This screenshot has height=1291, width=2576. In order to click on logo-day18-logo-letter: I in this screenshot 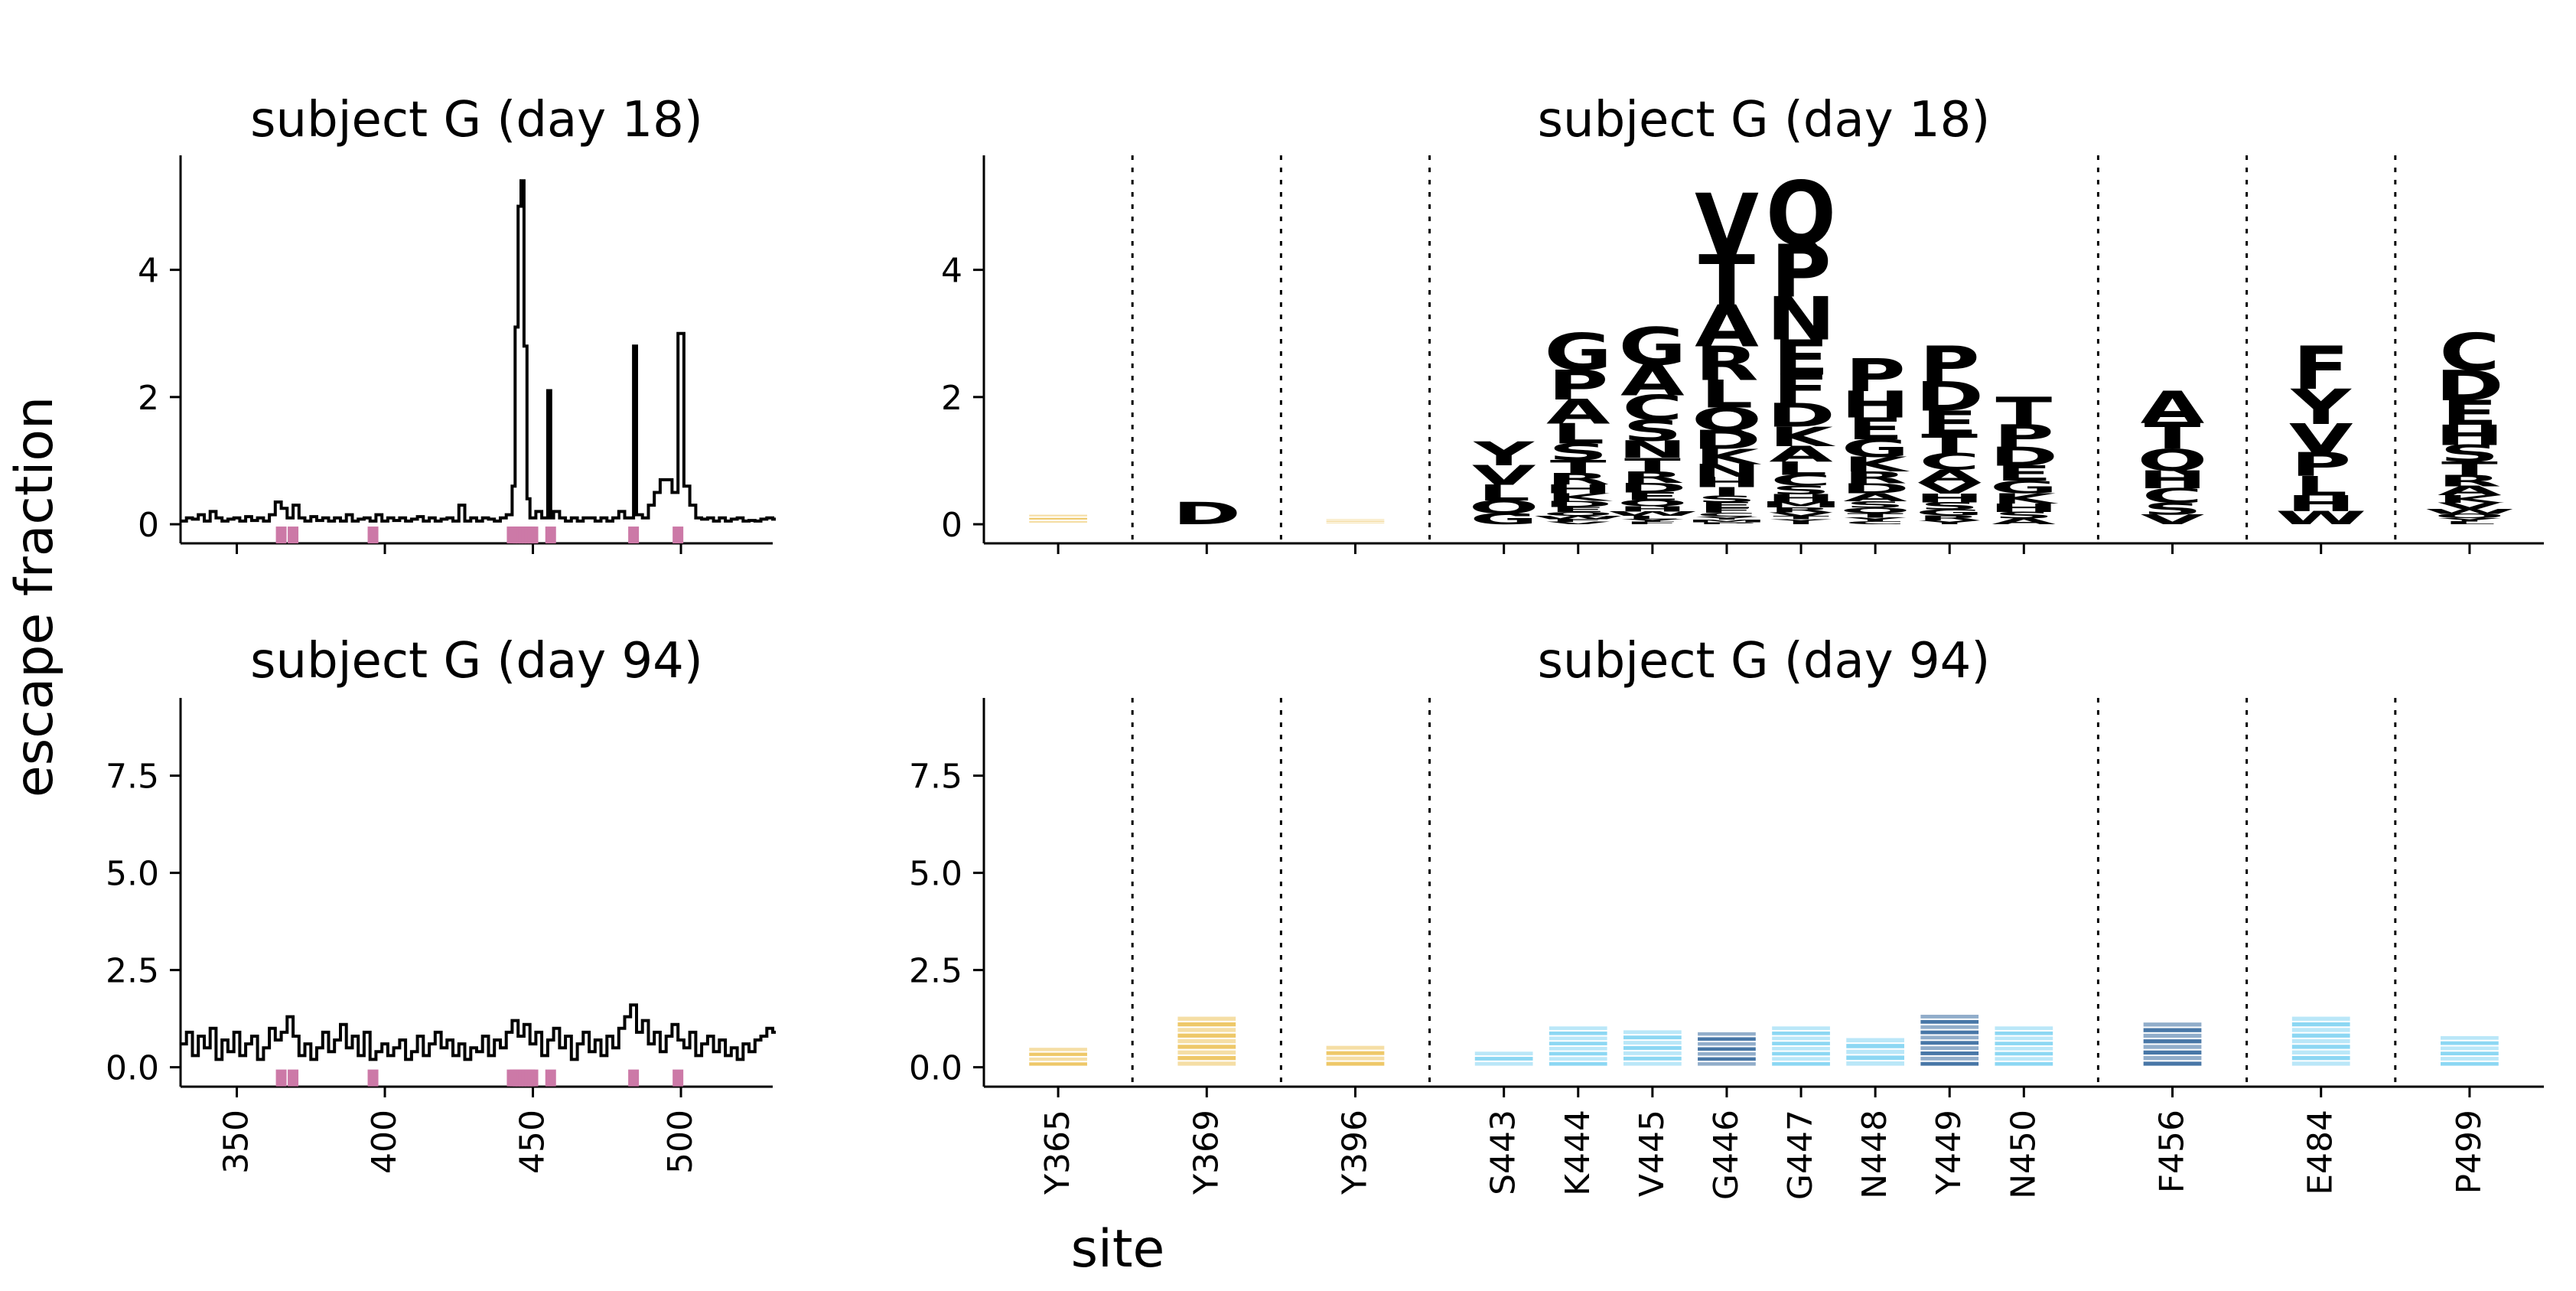, I will do `click(1727, 491)`.